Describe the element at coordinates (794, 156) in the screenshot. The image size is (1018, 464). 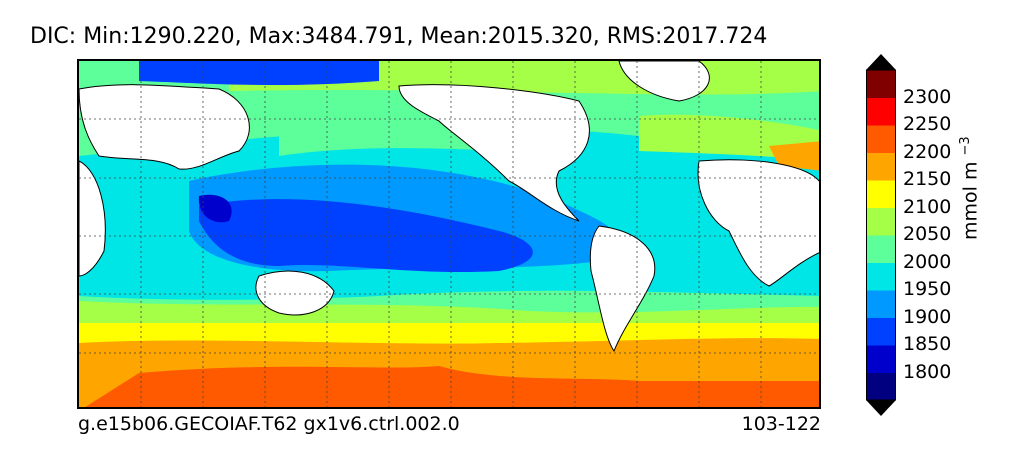
I see `mediterranean-orange` at that location.